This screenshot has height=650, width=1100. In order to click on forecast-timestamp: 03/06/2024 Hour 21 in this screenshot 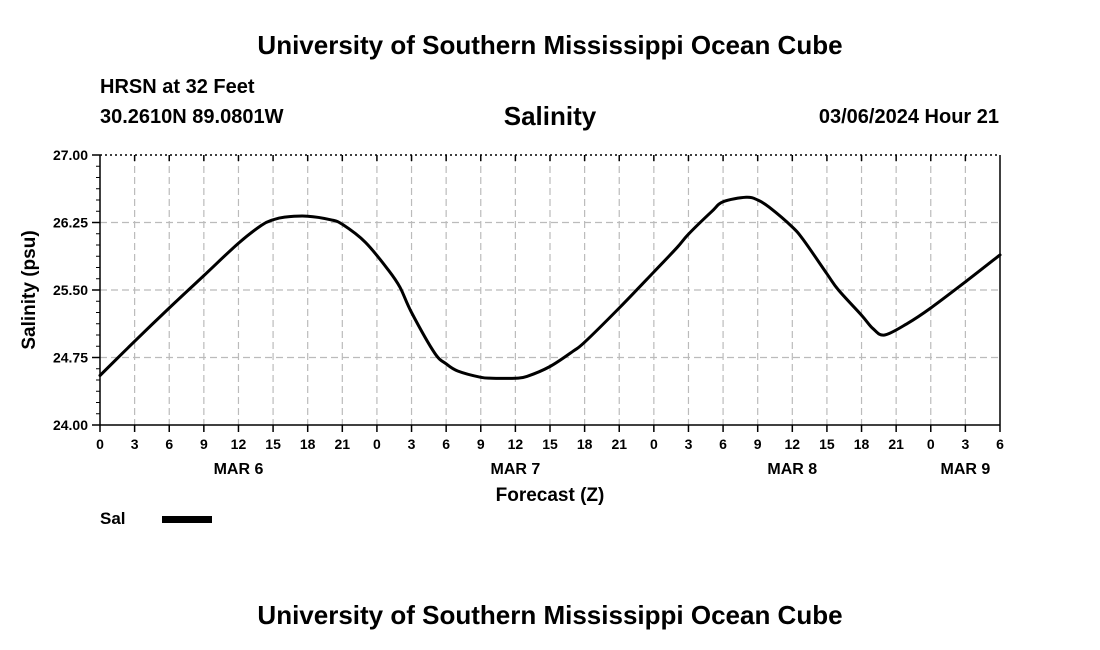, I will do `click(908, 117)`.